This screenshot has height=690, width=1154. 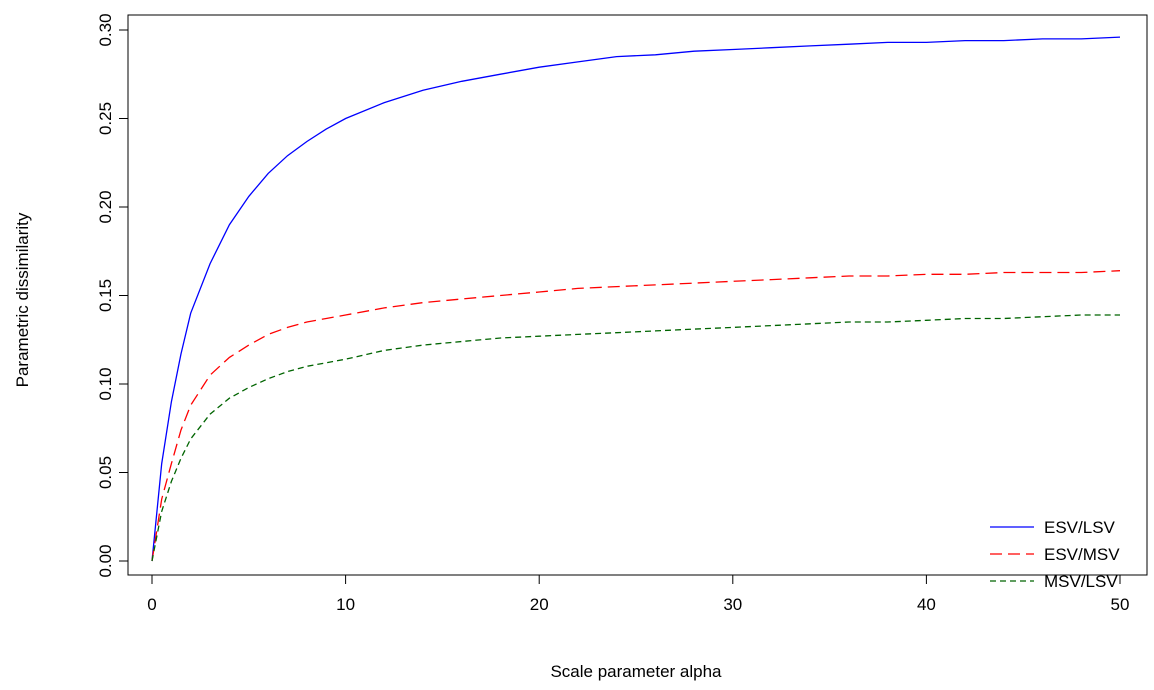 I want to click on x-tick-label: 10, so click(x=345, y=604).